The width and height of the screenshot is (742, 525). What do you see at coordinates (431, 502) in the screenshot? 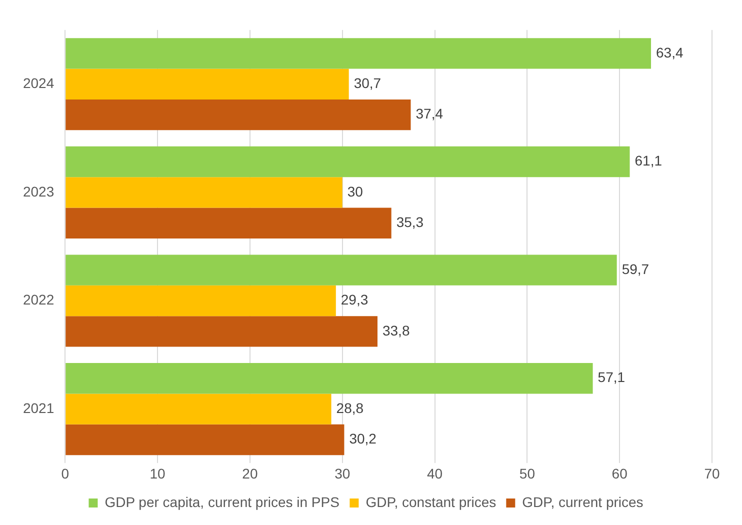
I see `legend-label: GDP, constant prices` at bounding box center [431, 502].